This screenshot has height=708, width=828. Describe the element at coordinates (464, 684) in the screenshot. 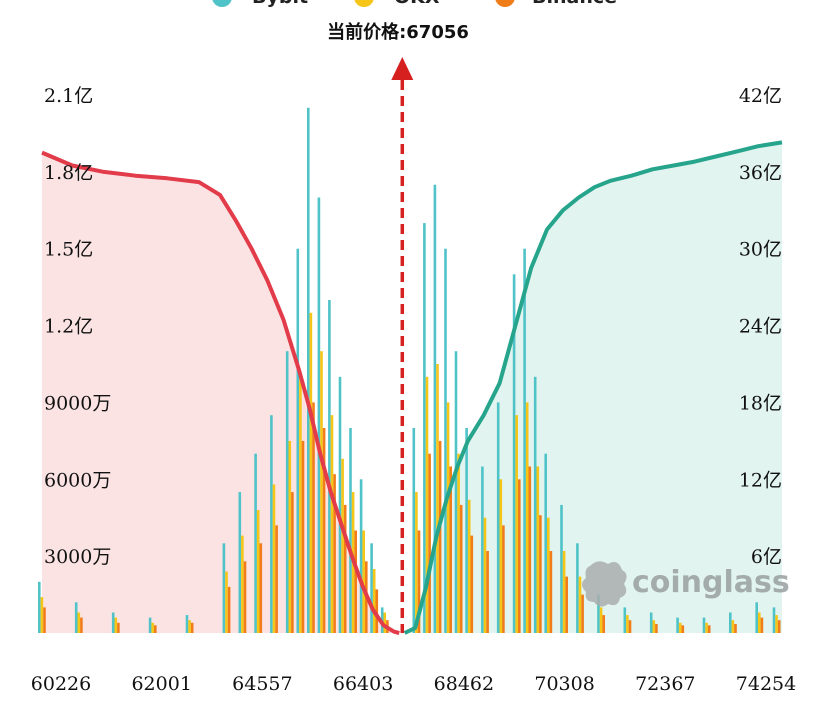

I see `x-tick-label: 68462` at that location.